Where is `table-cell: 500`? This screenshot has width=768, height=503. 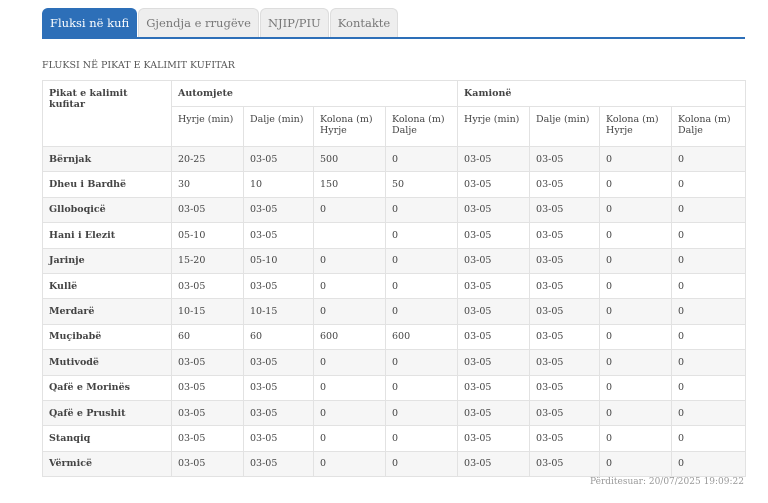
table-cell: 500 is located at coordinates (349, 159).